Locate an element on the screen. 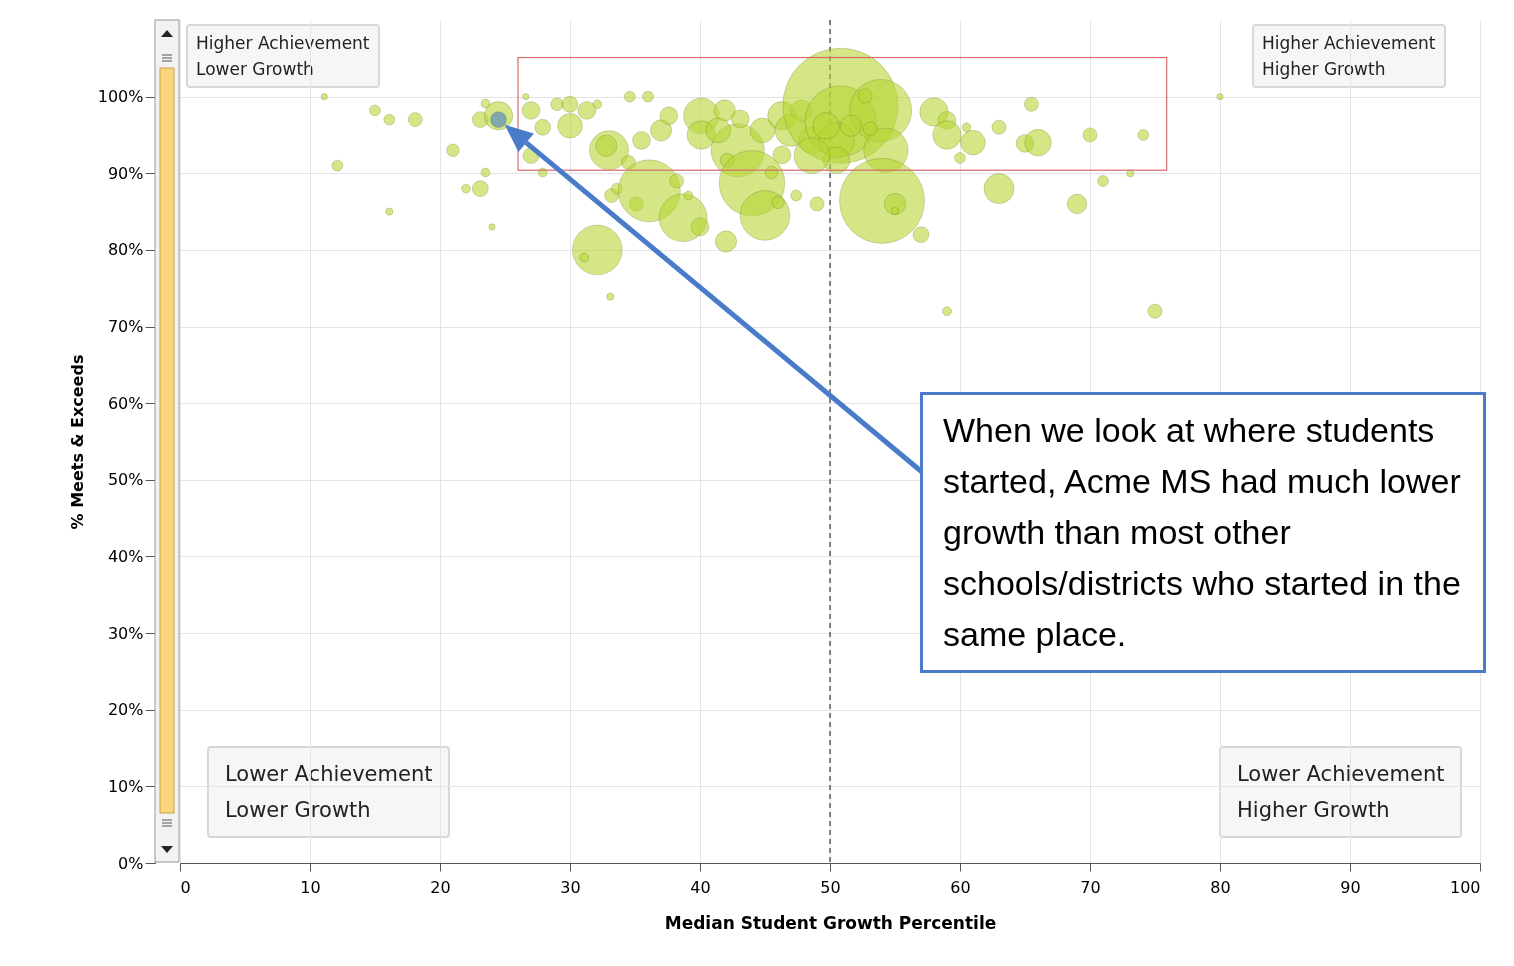  y-tick-label: 40% is located at coordinates (125, 556).